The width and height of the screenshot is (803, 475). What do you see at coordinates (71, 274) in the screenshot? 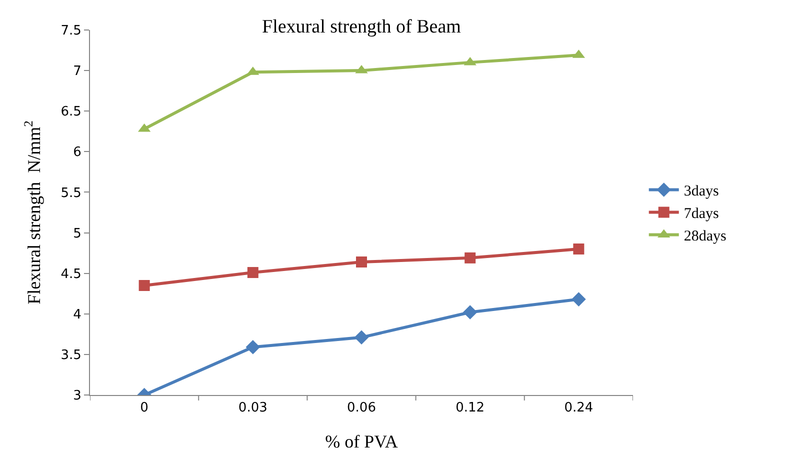
I see `y-tick-label: 4.5` at bounding box center [71, 274].